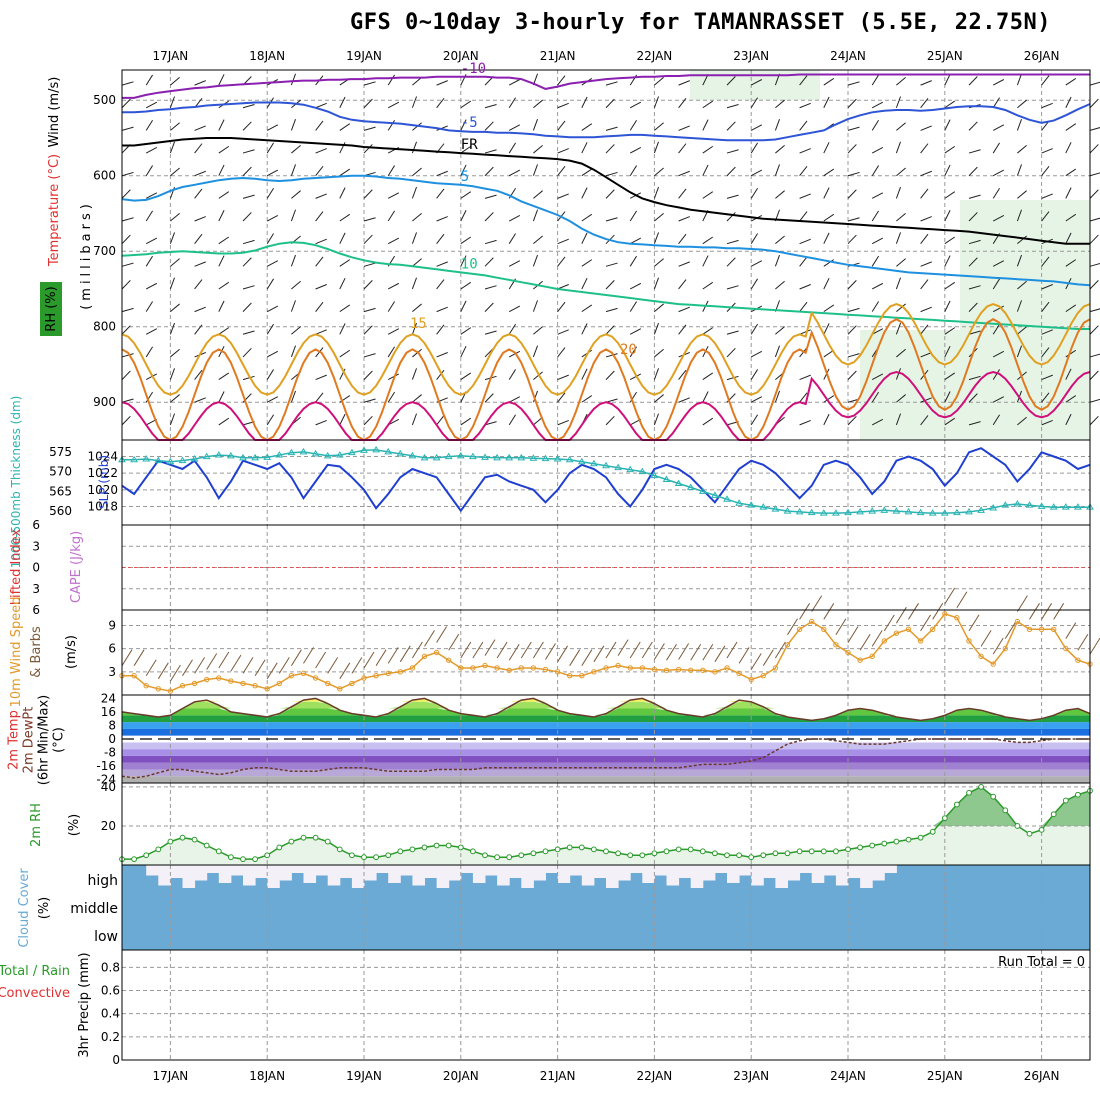 This screenshot has height=1100, width=1100. I want to click on thickness-tick-label: 570, so click(60, 472).